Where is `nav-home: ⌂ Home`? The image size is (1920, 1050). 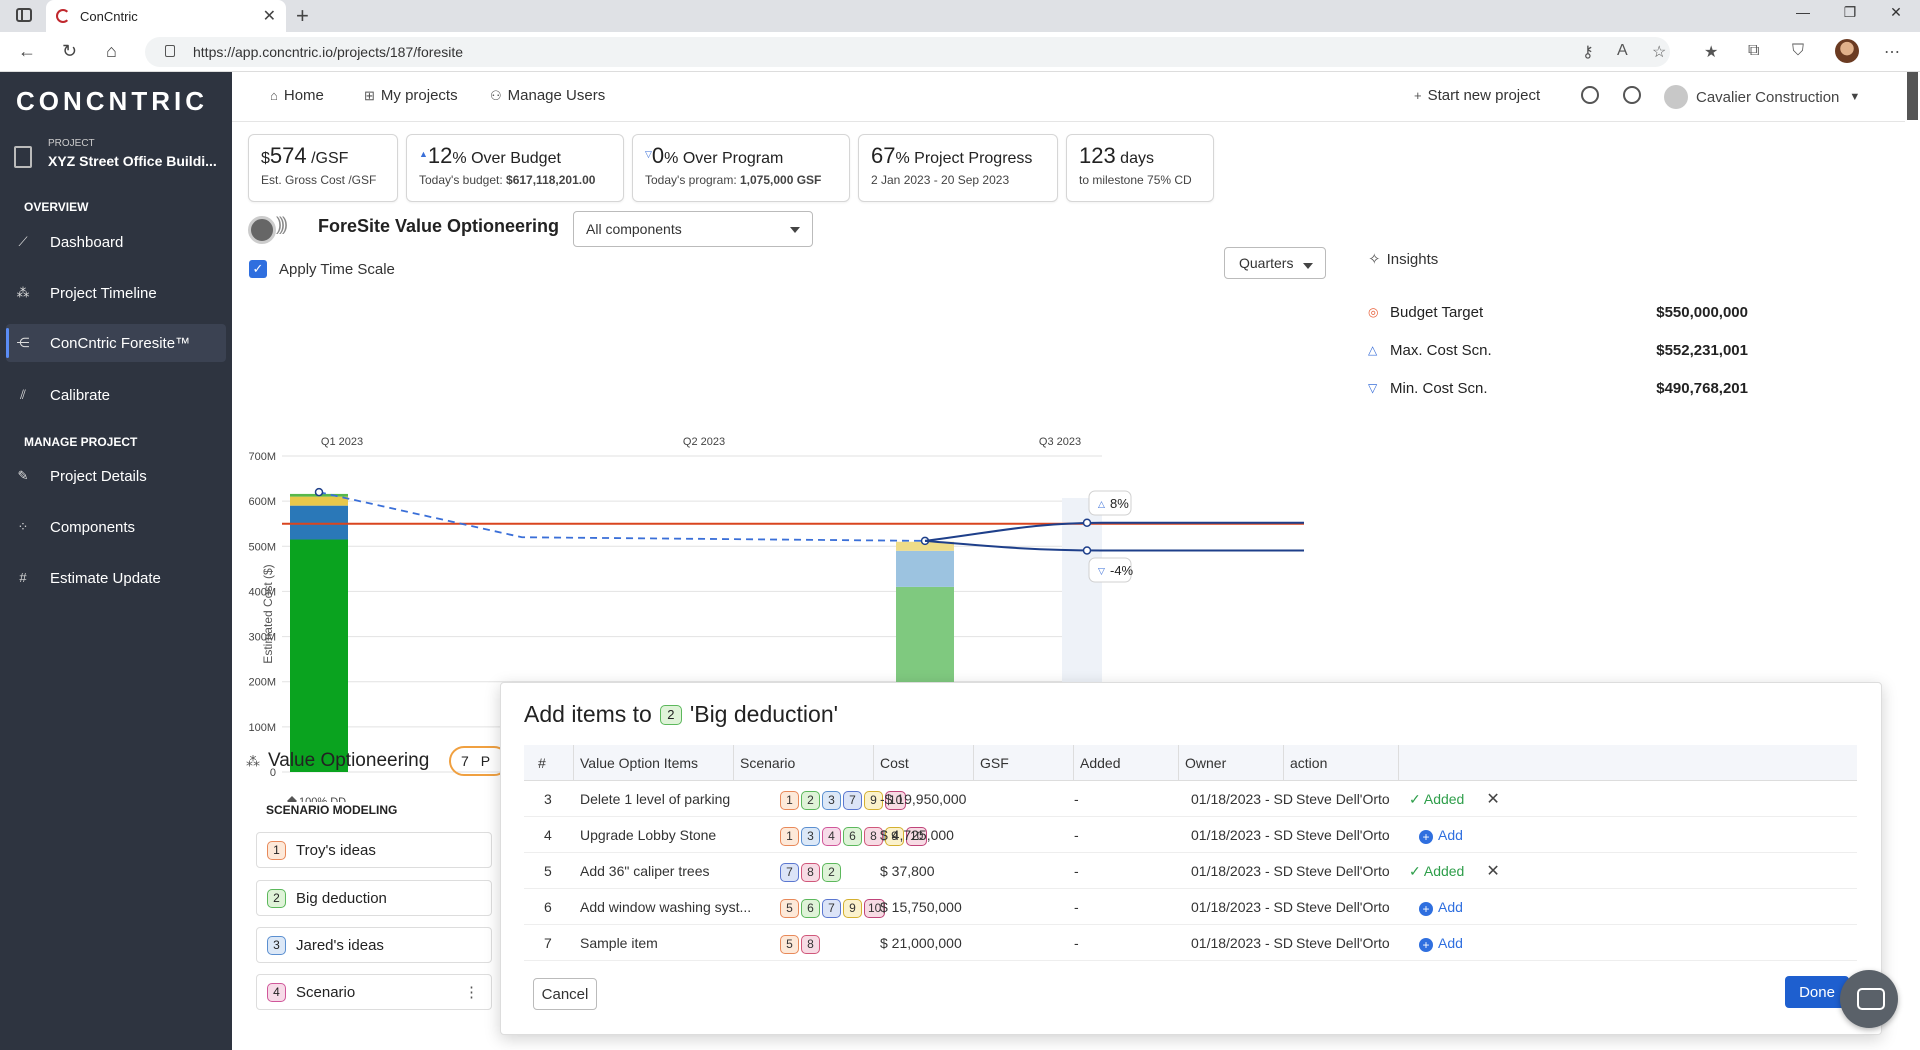 nav-home: ⌂ Home is located at coordinates (297, 95).